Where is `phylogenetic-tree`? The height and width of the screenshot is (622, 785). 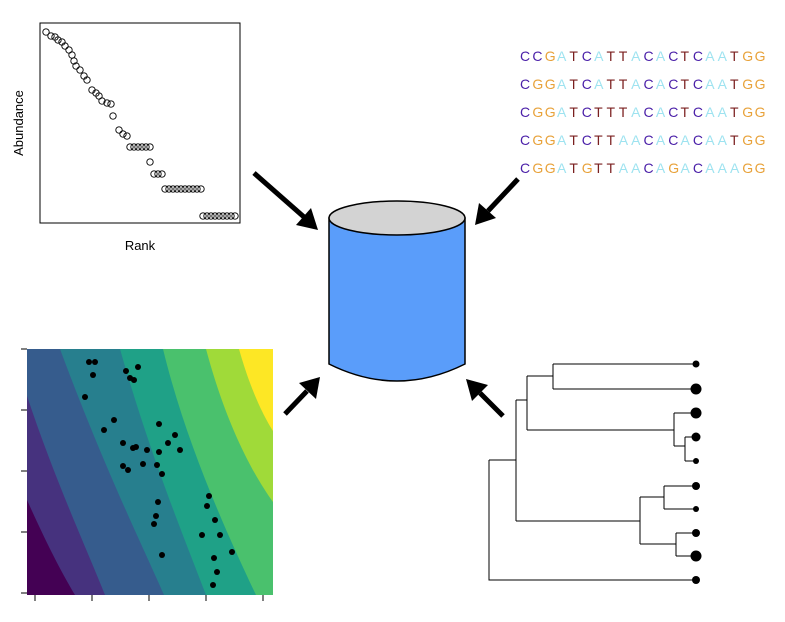
phylogenetic-tree is located at coordinates (592, 472).